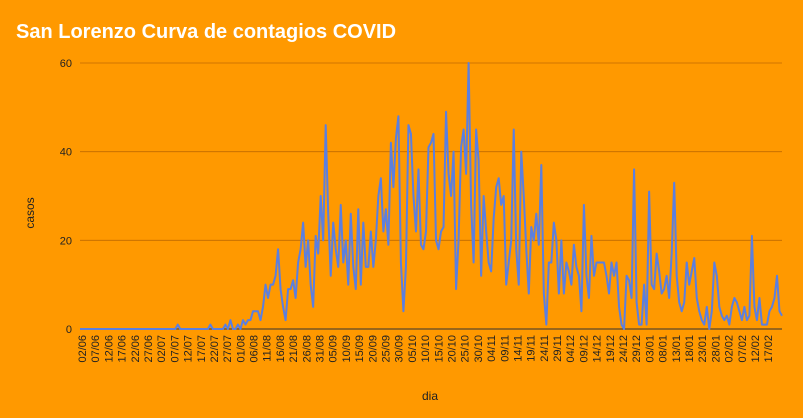 Image resolution: width=803 pixels, height=418 pixels. What do you see at coordinates (650, 349) in the screenshot?
I see `x-tick-label: 03/01` at bounding box center [650, 349].